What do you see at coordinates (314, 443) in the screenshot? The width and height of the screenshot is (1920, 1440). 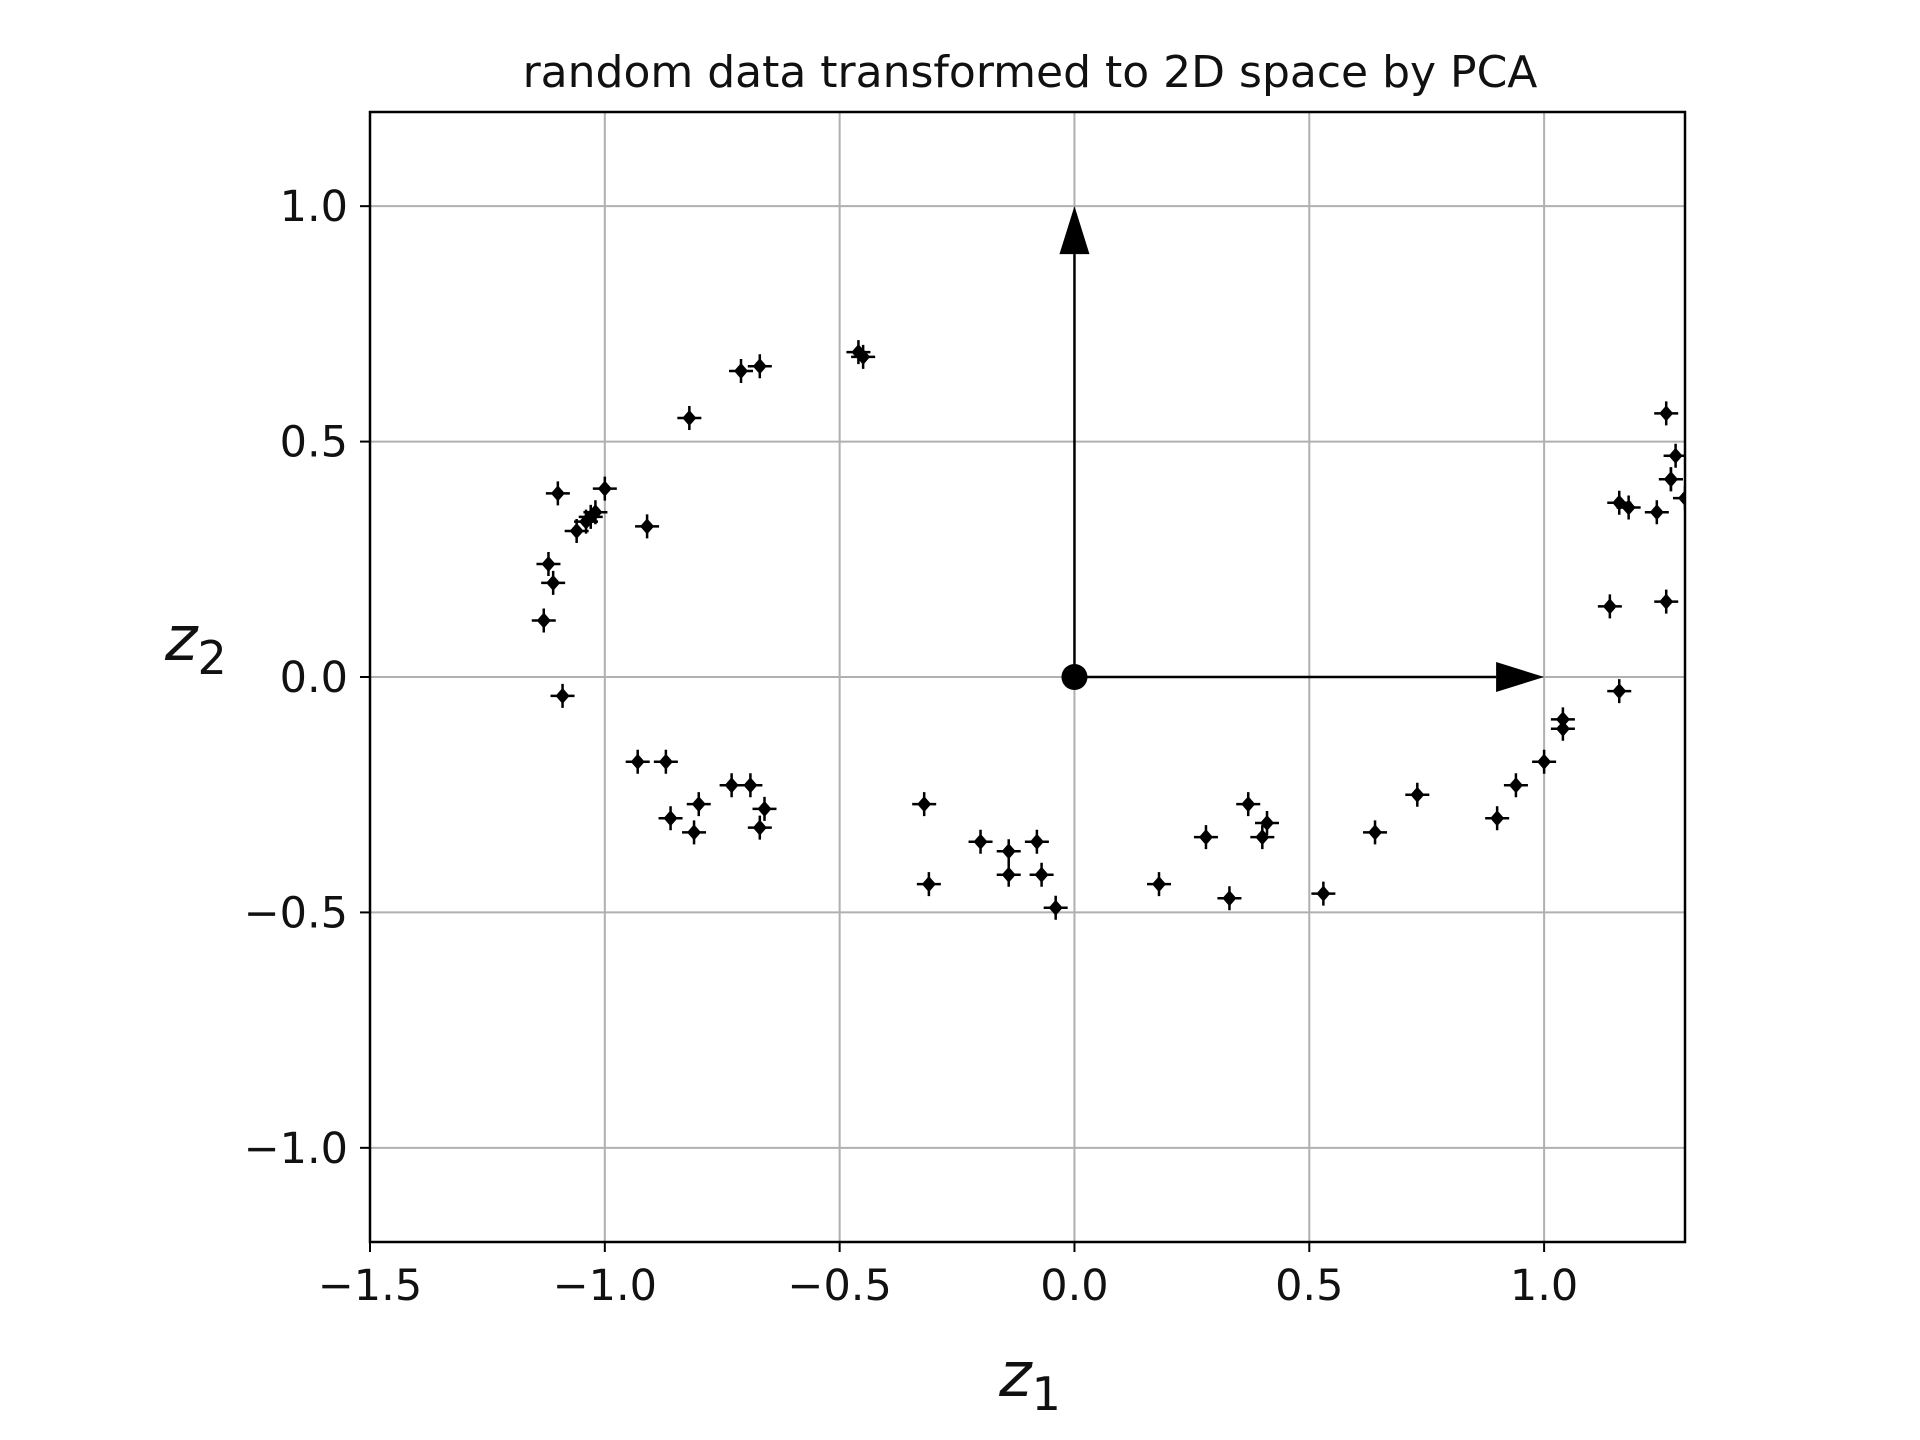 I see `y-tick-label: 0.5` at bounding box center [314, 443].